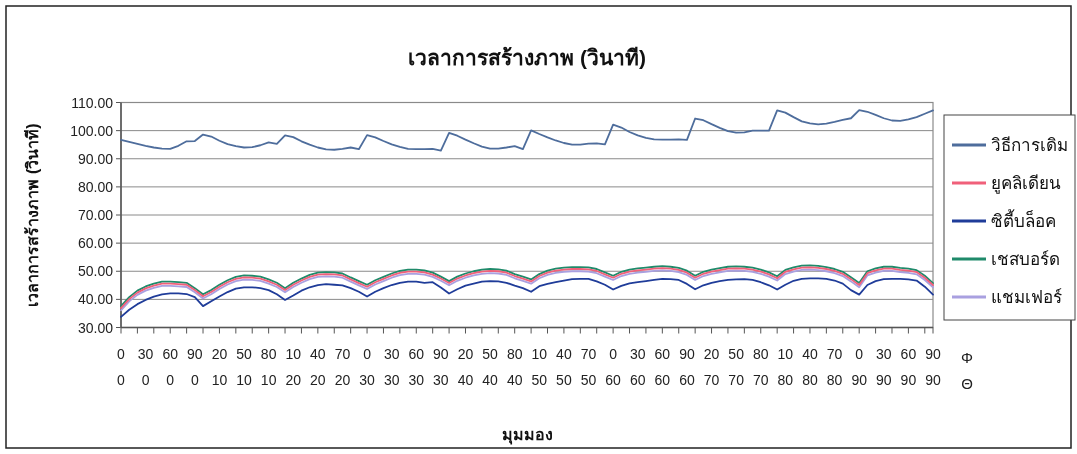 The image size is (1077, 454). Describe the element at coordinates (967, 383) in the screenshot. I see `text: Θ` at that location.